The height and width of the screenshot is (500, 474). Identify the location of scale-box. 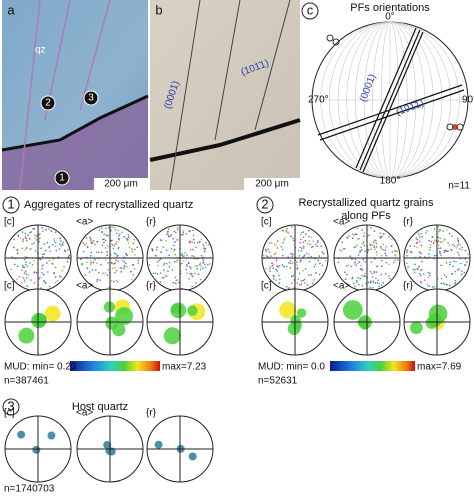
(121, 184).